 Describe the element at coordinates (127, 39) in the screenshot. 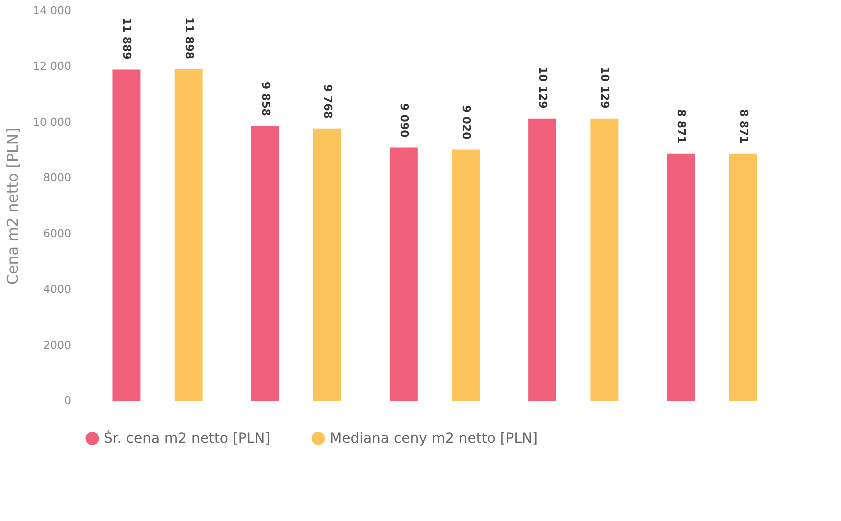

I see `data-label: 11 889` at that location.